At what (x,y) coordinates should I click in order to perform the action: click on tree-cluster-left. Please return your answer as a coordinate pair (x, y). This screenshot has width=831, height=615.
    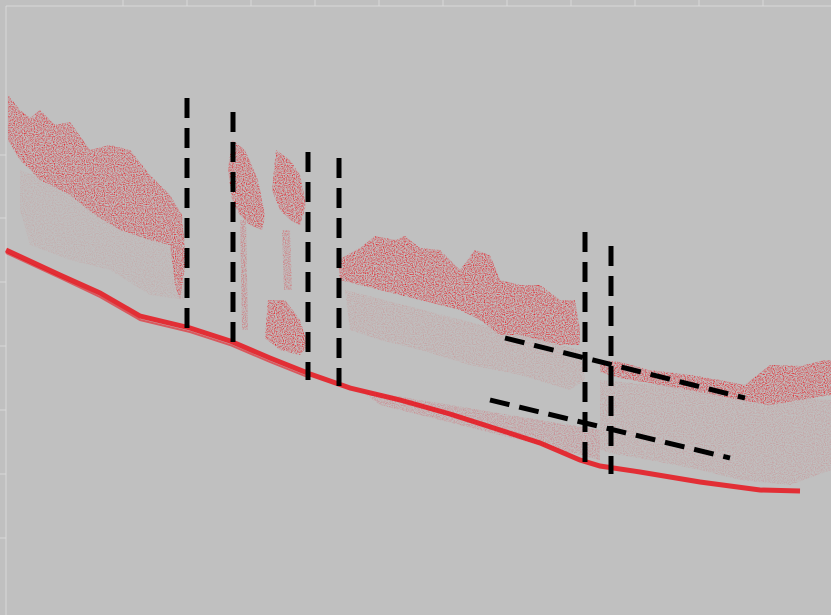
    Looking at the image, I should click on (97, 197).